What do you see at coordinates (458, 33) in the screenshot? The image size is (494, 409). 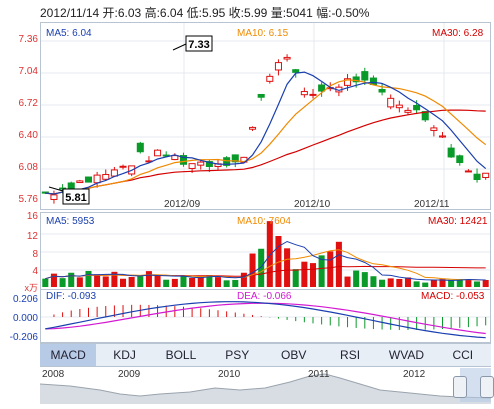 I see `ma30-legend: MA30: 6.28` at bounding box center [458, 33].